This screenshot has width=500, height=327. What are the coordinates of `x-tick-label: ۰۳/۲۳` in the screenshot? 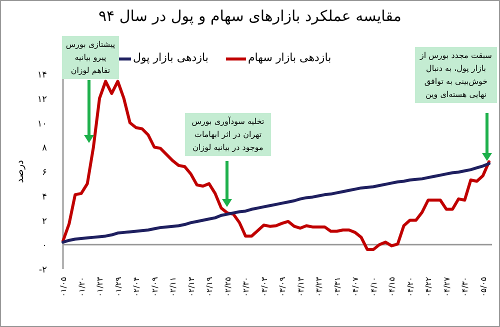 It's located at (319, 286).